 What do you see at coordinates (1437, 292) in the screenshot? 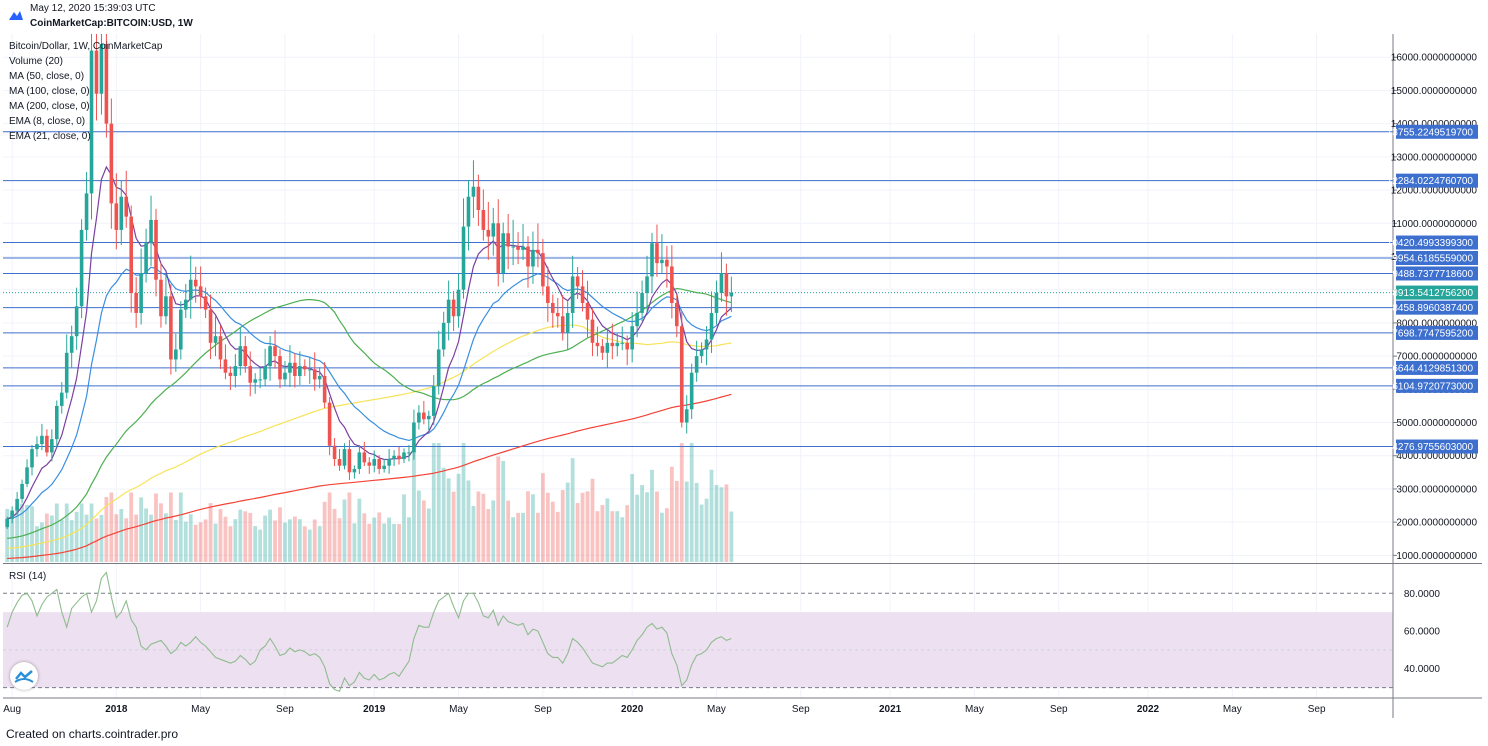
I see `last-price-box` at bounding box center [1437, 292].